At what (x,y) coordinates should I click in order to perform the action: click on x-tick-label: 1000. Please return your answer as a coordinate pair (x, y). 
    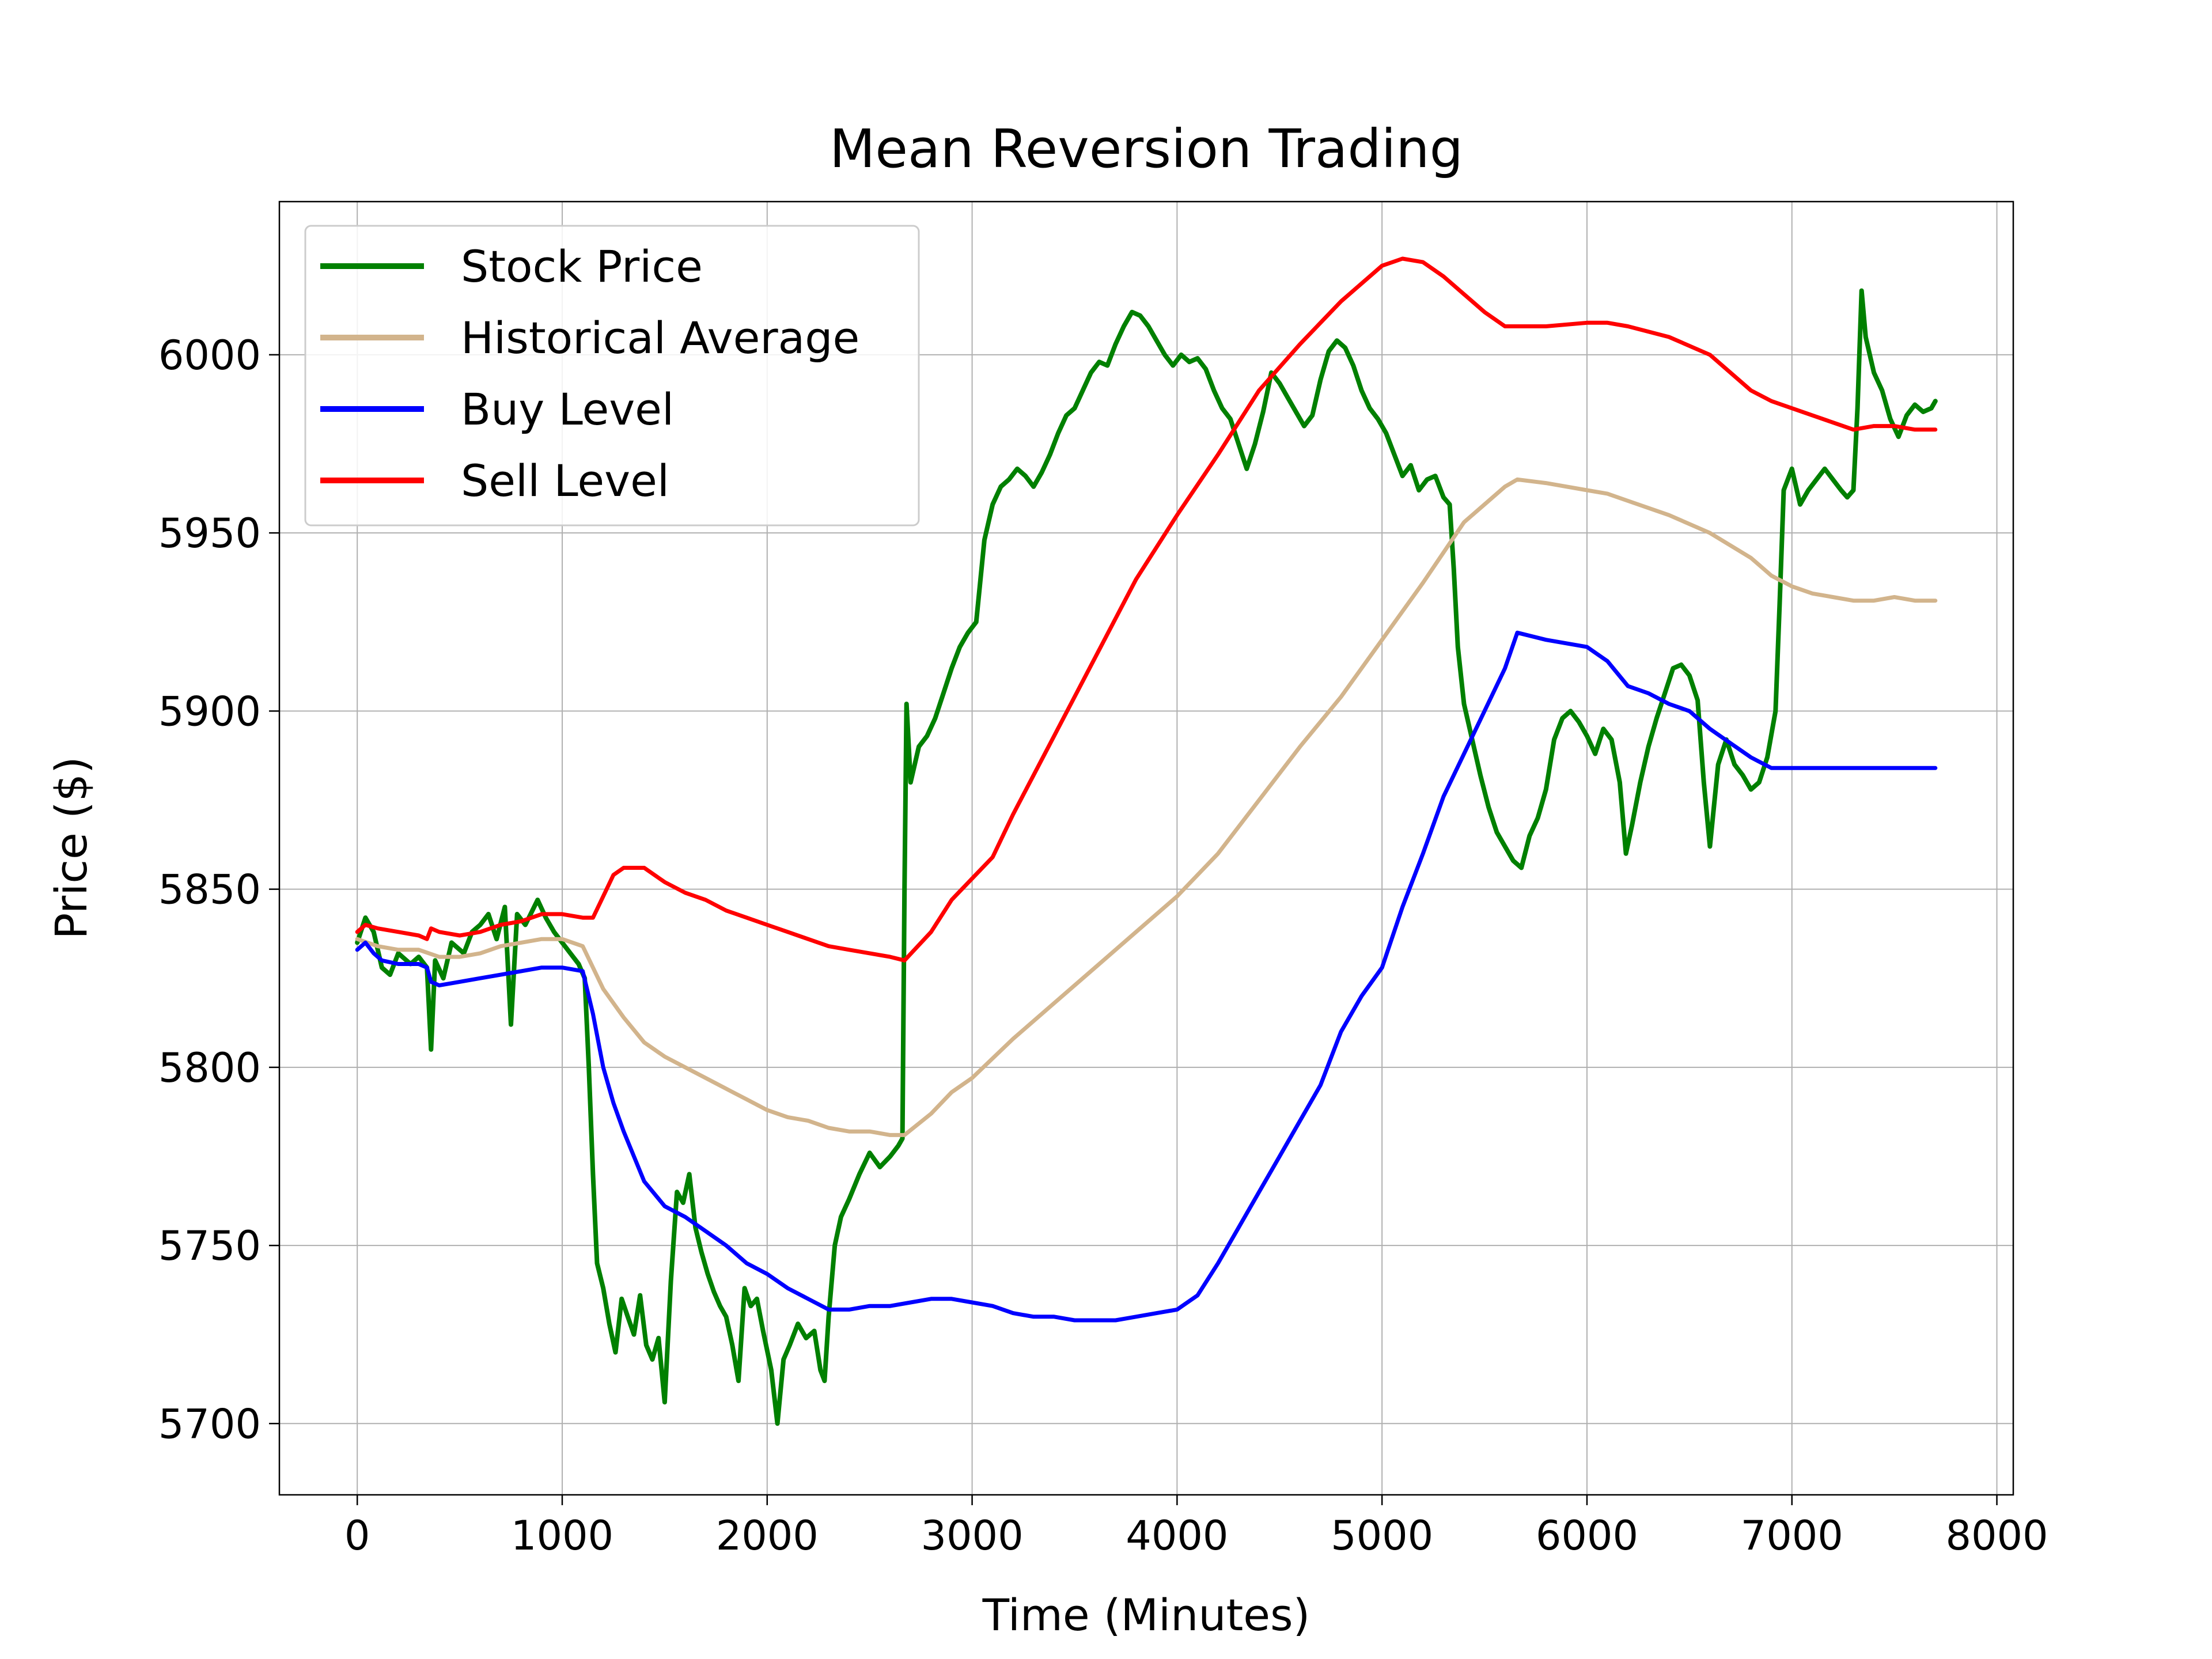
    Looking at the image, I should click on (562, 1535).